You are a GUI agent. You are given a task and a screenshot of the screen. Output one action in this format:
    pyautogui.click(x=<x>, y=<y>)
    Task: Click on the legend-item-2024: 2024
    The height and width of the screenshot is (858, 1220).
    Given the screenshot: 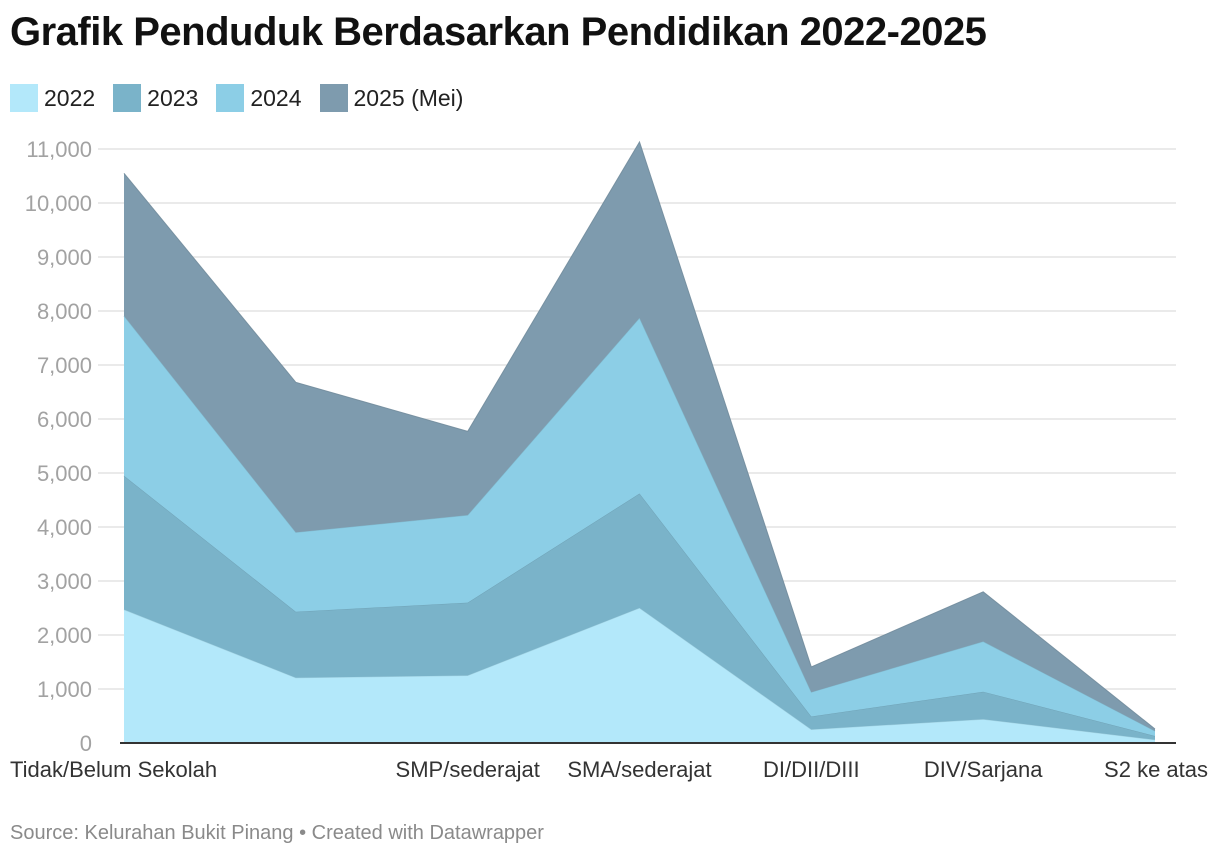 What is the action you would take?
    pyautogui.click(x=259, y=98)
    